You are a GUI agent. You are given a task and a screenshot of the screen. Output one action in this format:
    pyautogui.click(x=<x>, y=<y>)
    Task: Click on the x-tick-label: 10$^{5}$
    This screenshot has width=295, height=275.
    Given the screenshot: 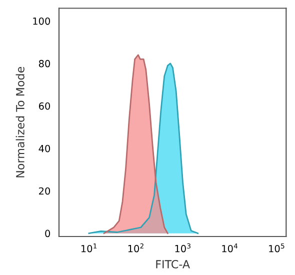 What is the action you would take?
    pyautogui.click(x=276, y=247)
    